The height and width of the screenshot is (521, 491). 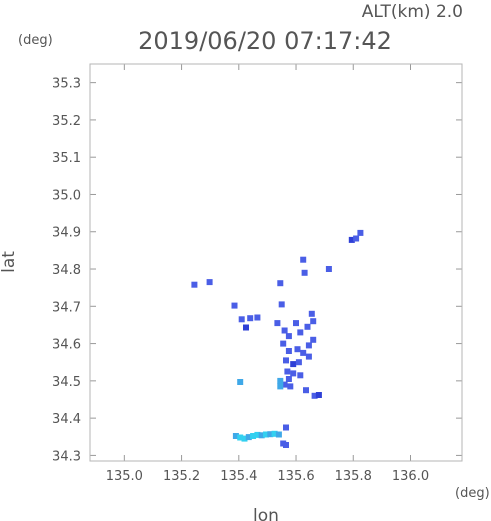 I want to click on y-tick-label: 35.1, so click(x=66, y=158).